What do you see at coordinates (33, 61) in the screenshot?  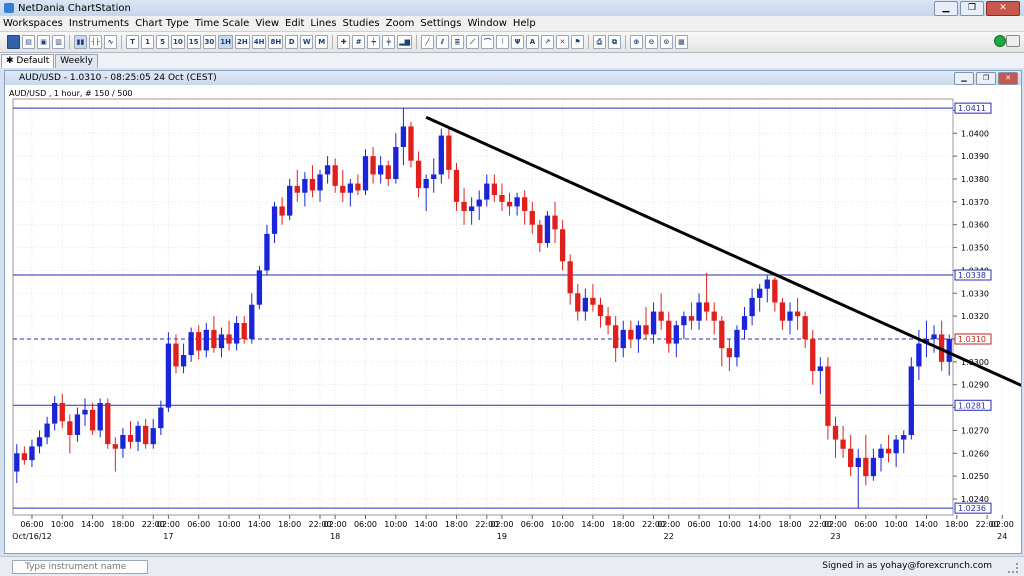 I see `tab-default-label: Default` at bounding box center [33, 61].